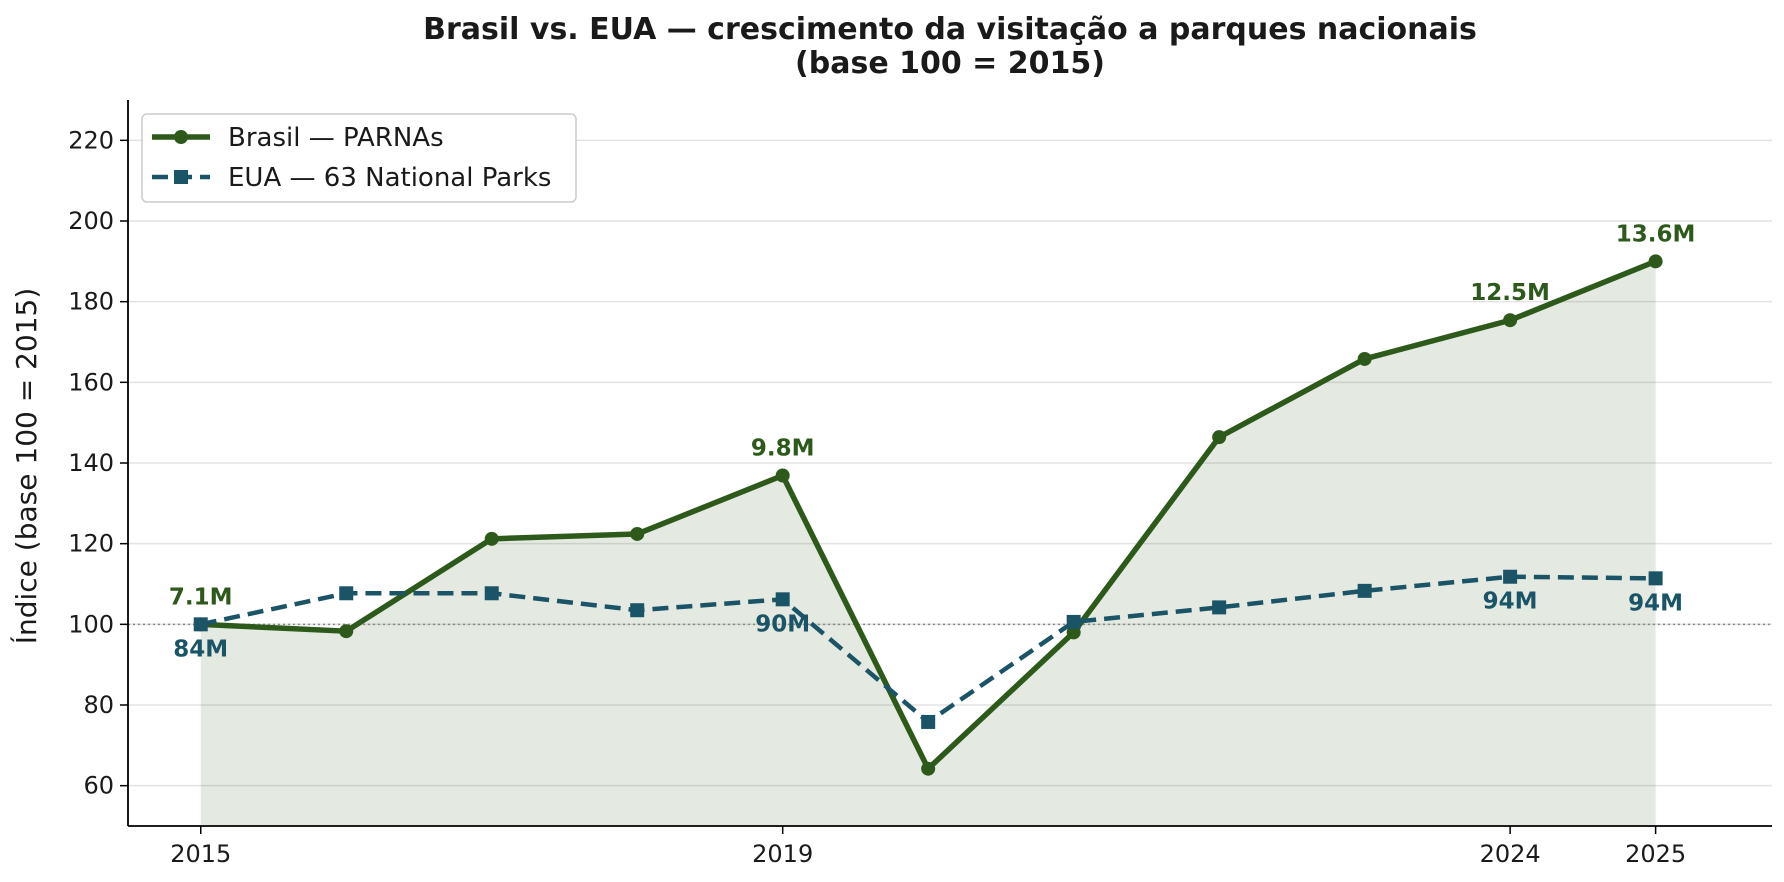 This screenshot has height=882, width=1784. Describe the element at coordinates (26, 466) in the screenshot. I see `y-axis-label: Índice (base 100 = 2015)` at that location.